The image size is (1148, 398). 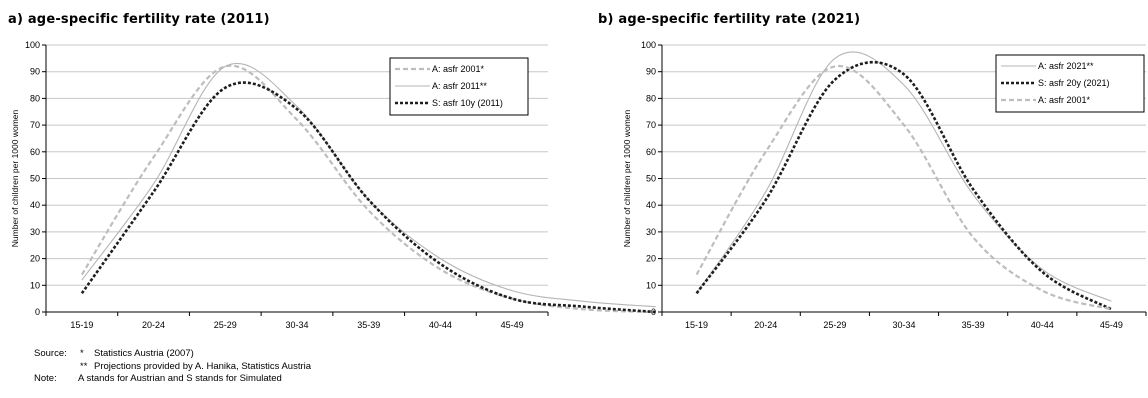 What do you see at coordinates (84, 366) in the screenshot?
I see `footnote-mark: **` at bounding box center [84, 366].